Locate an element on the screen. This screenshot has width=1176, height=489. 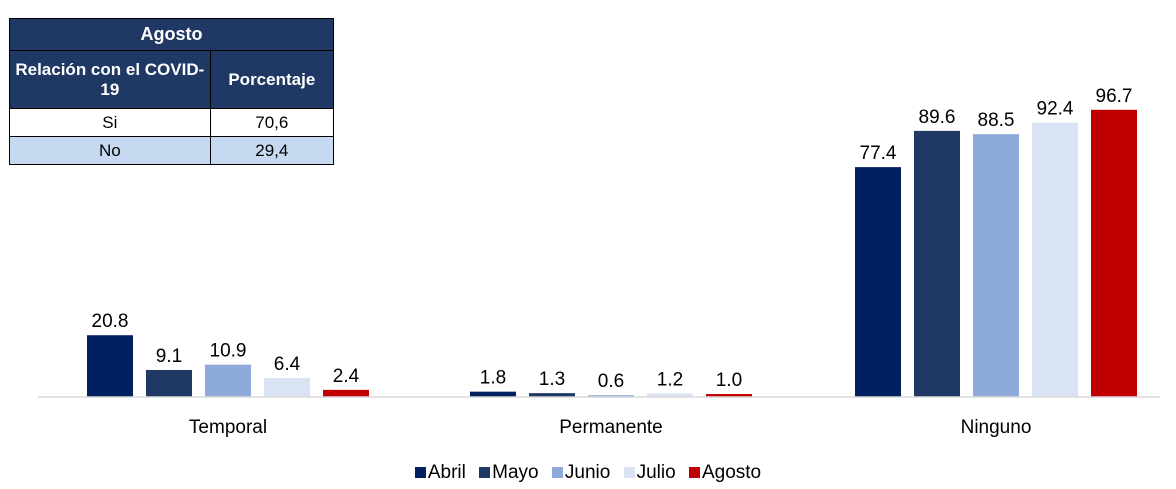
legend-item-abril: Abril is located at coordinates (440, 473).